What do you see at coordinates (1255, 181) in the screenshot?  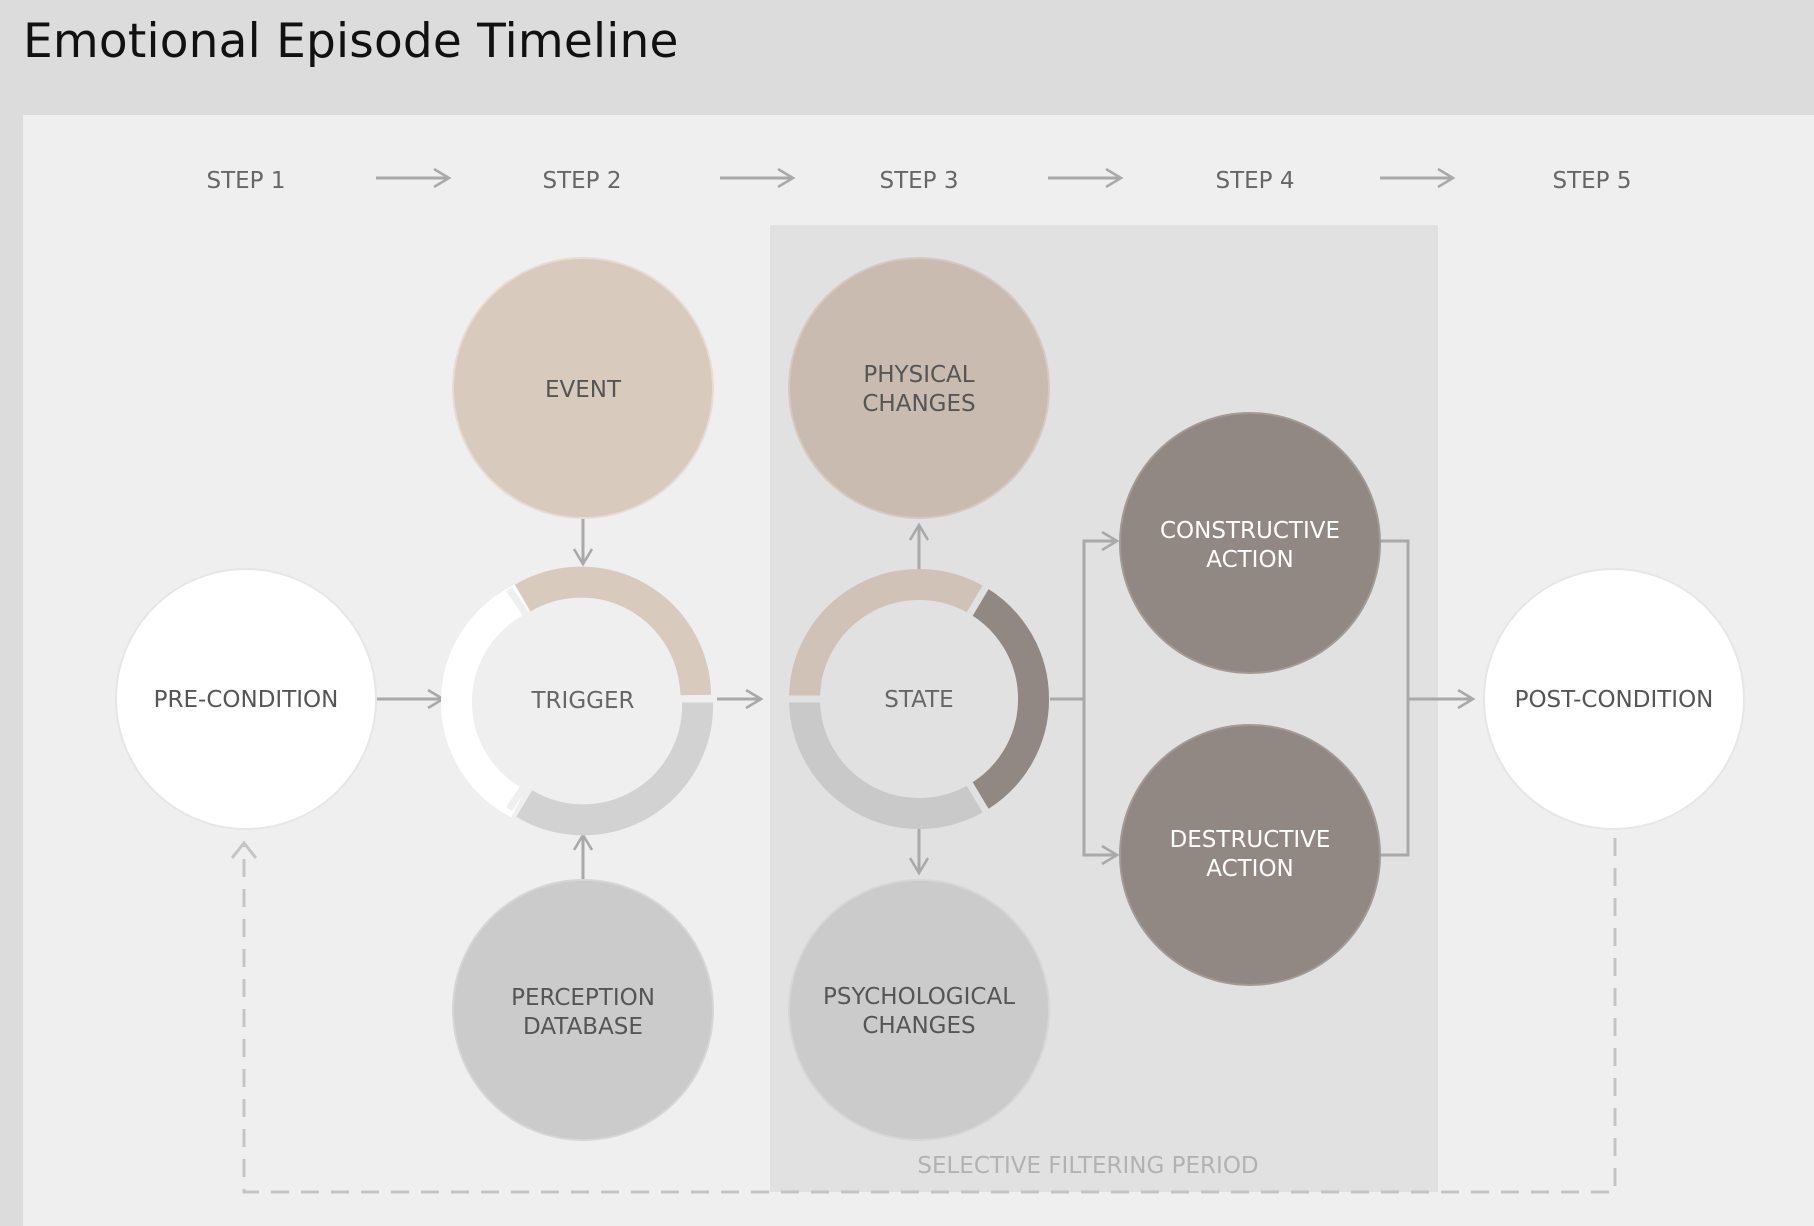 I see `step-label-4: STEP 4` at bounding box center [1255, 181].